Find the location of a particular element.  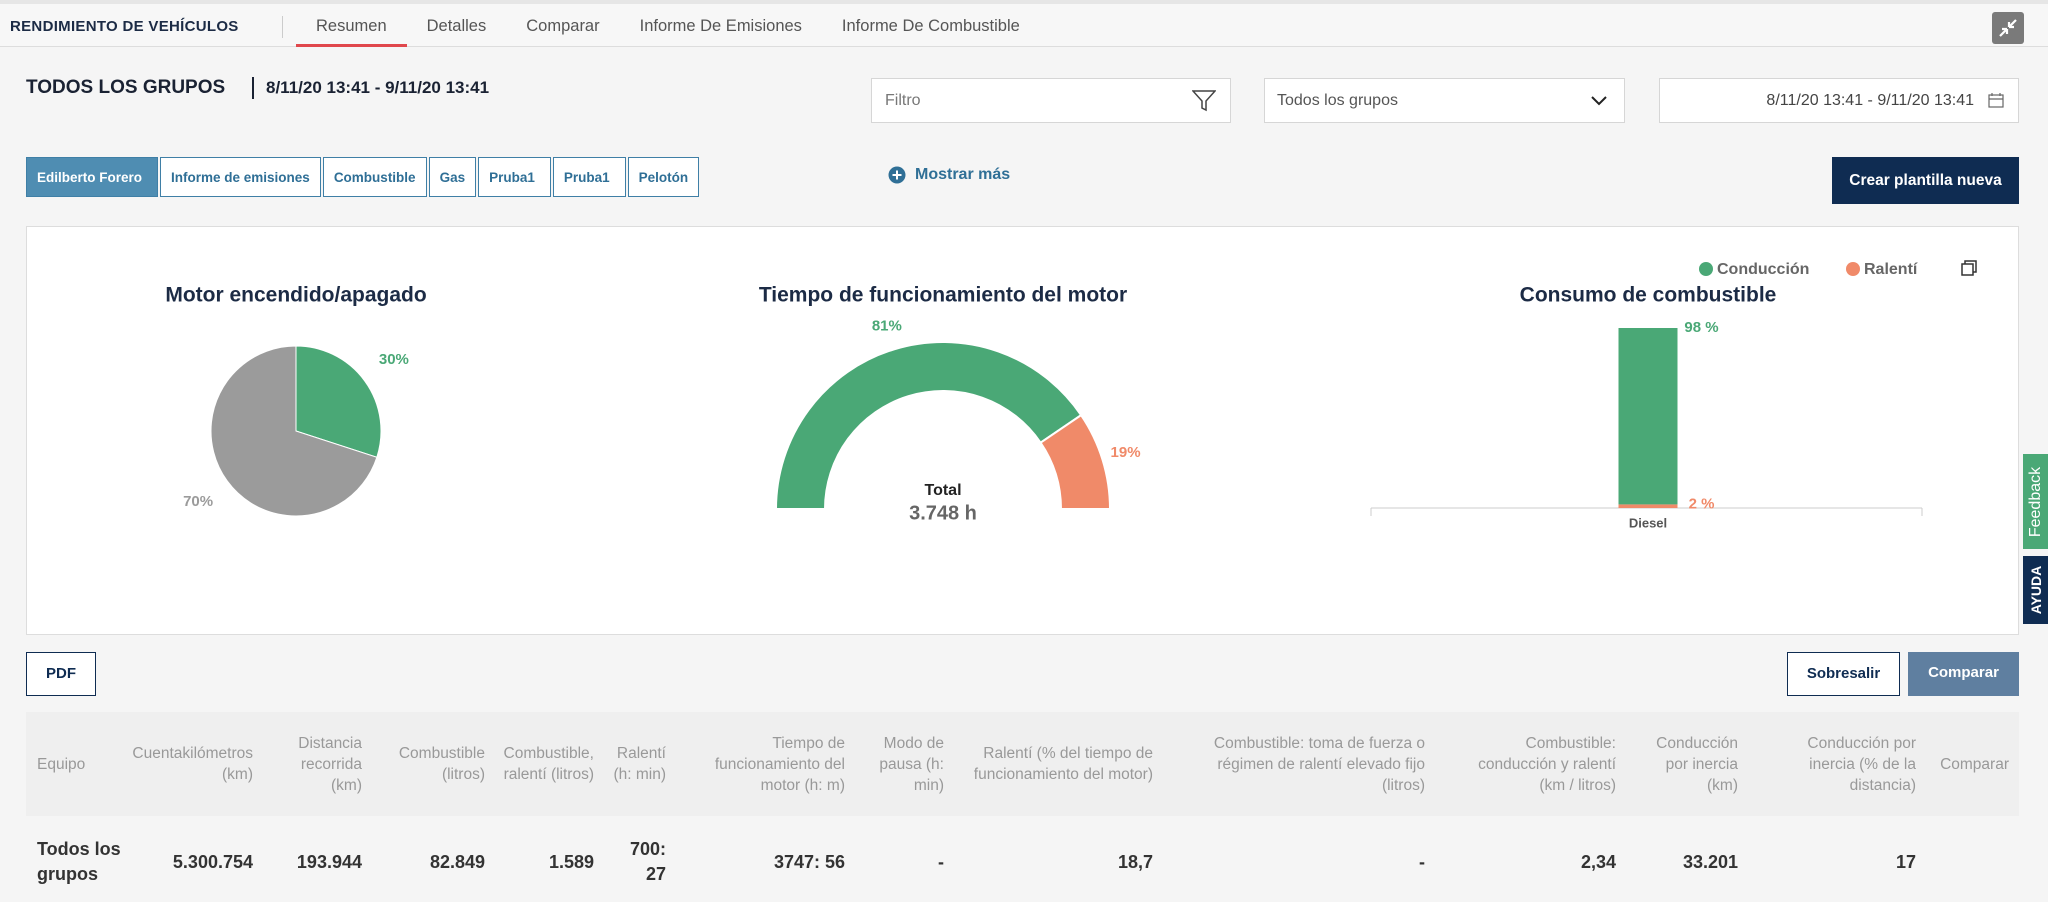

template-tab: Edilberto Forero is located at coordinates (92, 177).